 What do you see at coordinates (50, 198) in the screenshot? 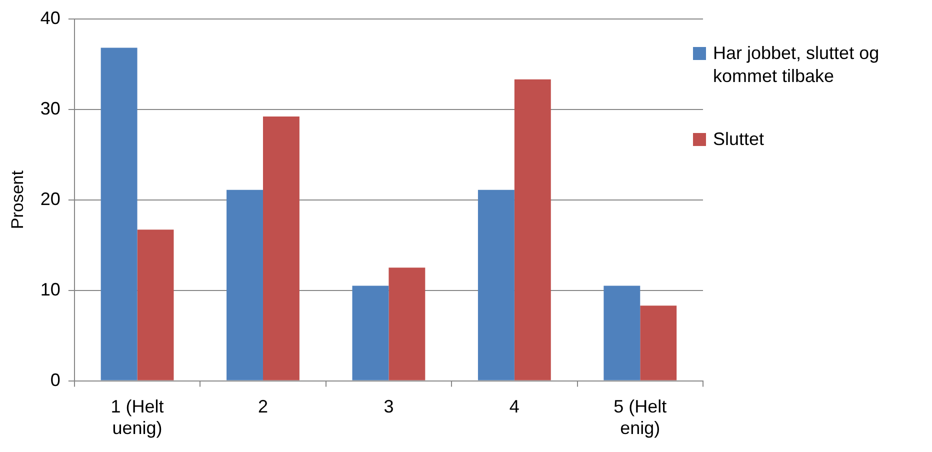
I see `y-tick-label: 20` at bounding box center [50, 198].